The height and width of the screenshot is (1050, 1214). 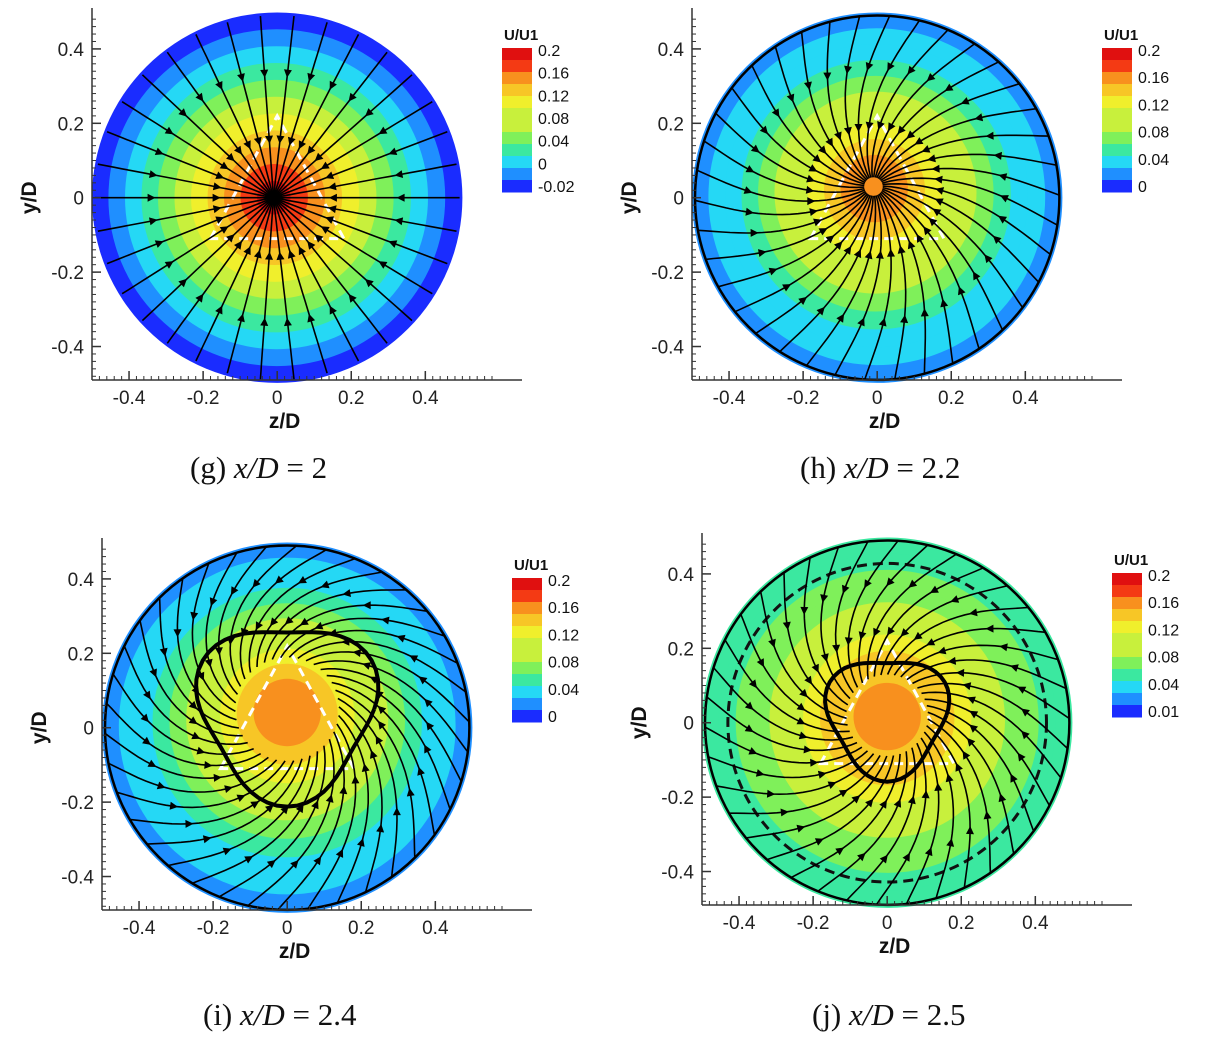 I want to click on y-axis-title: y/D, so click(x=629, y=197).